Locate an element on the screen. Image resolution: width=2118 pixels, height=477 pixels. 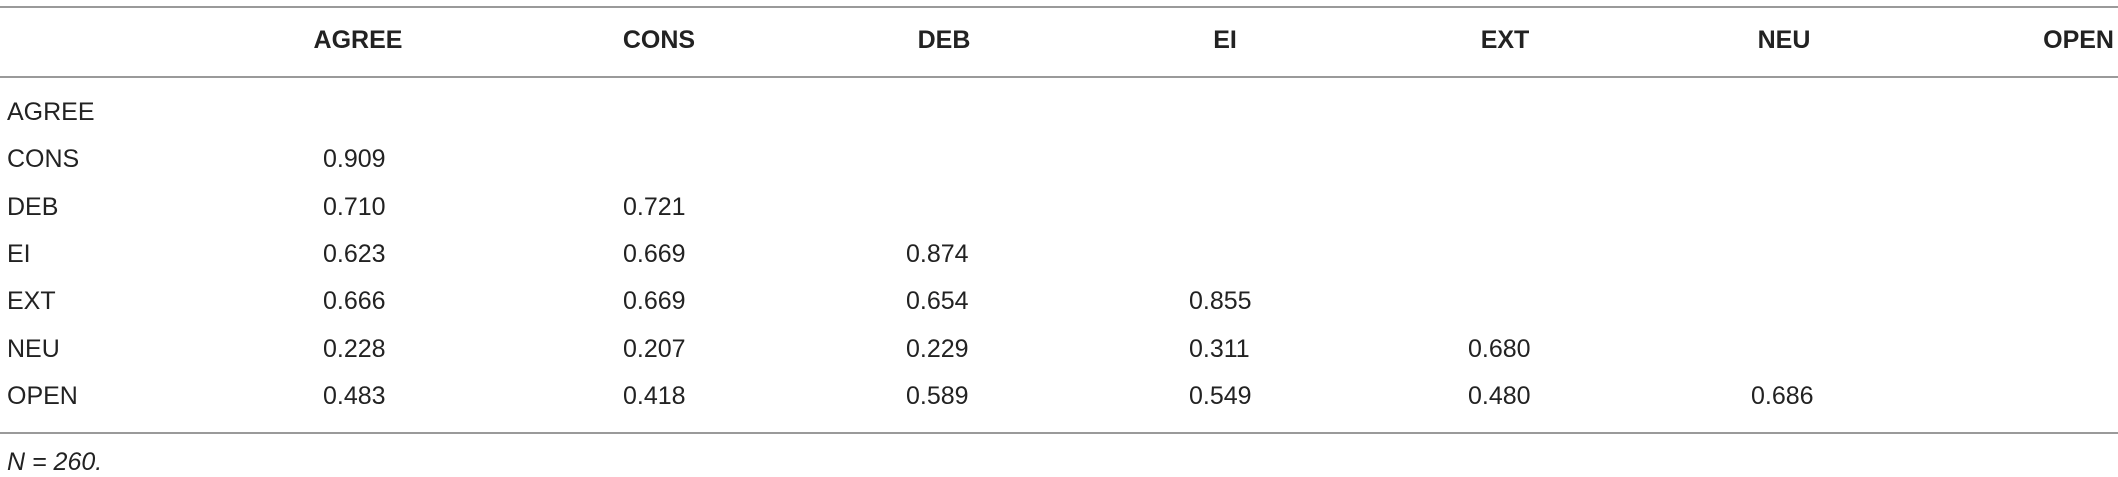
bottom-rule is located at coordinates (1059, 433).